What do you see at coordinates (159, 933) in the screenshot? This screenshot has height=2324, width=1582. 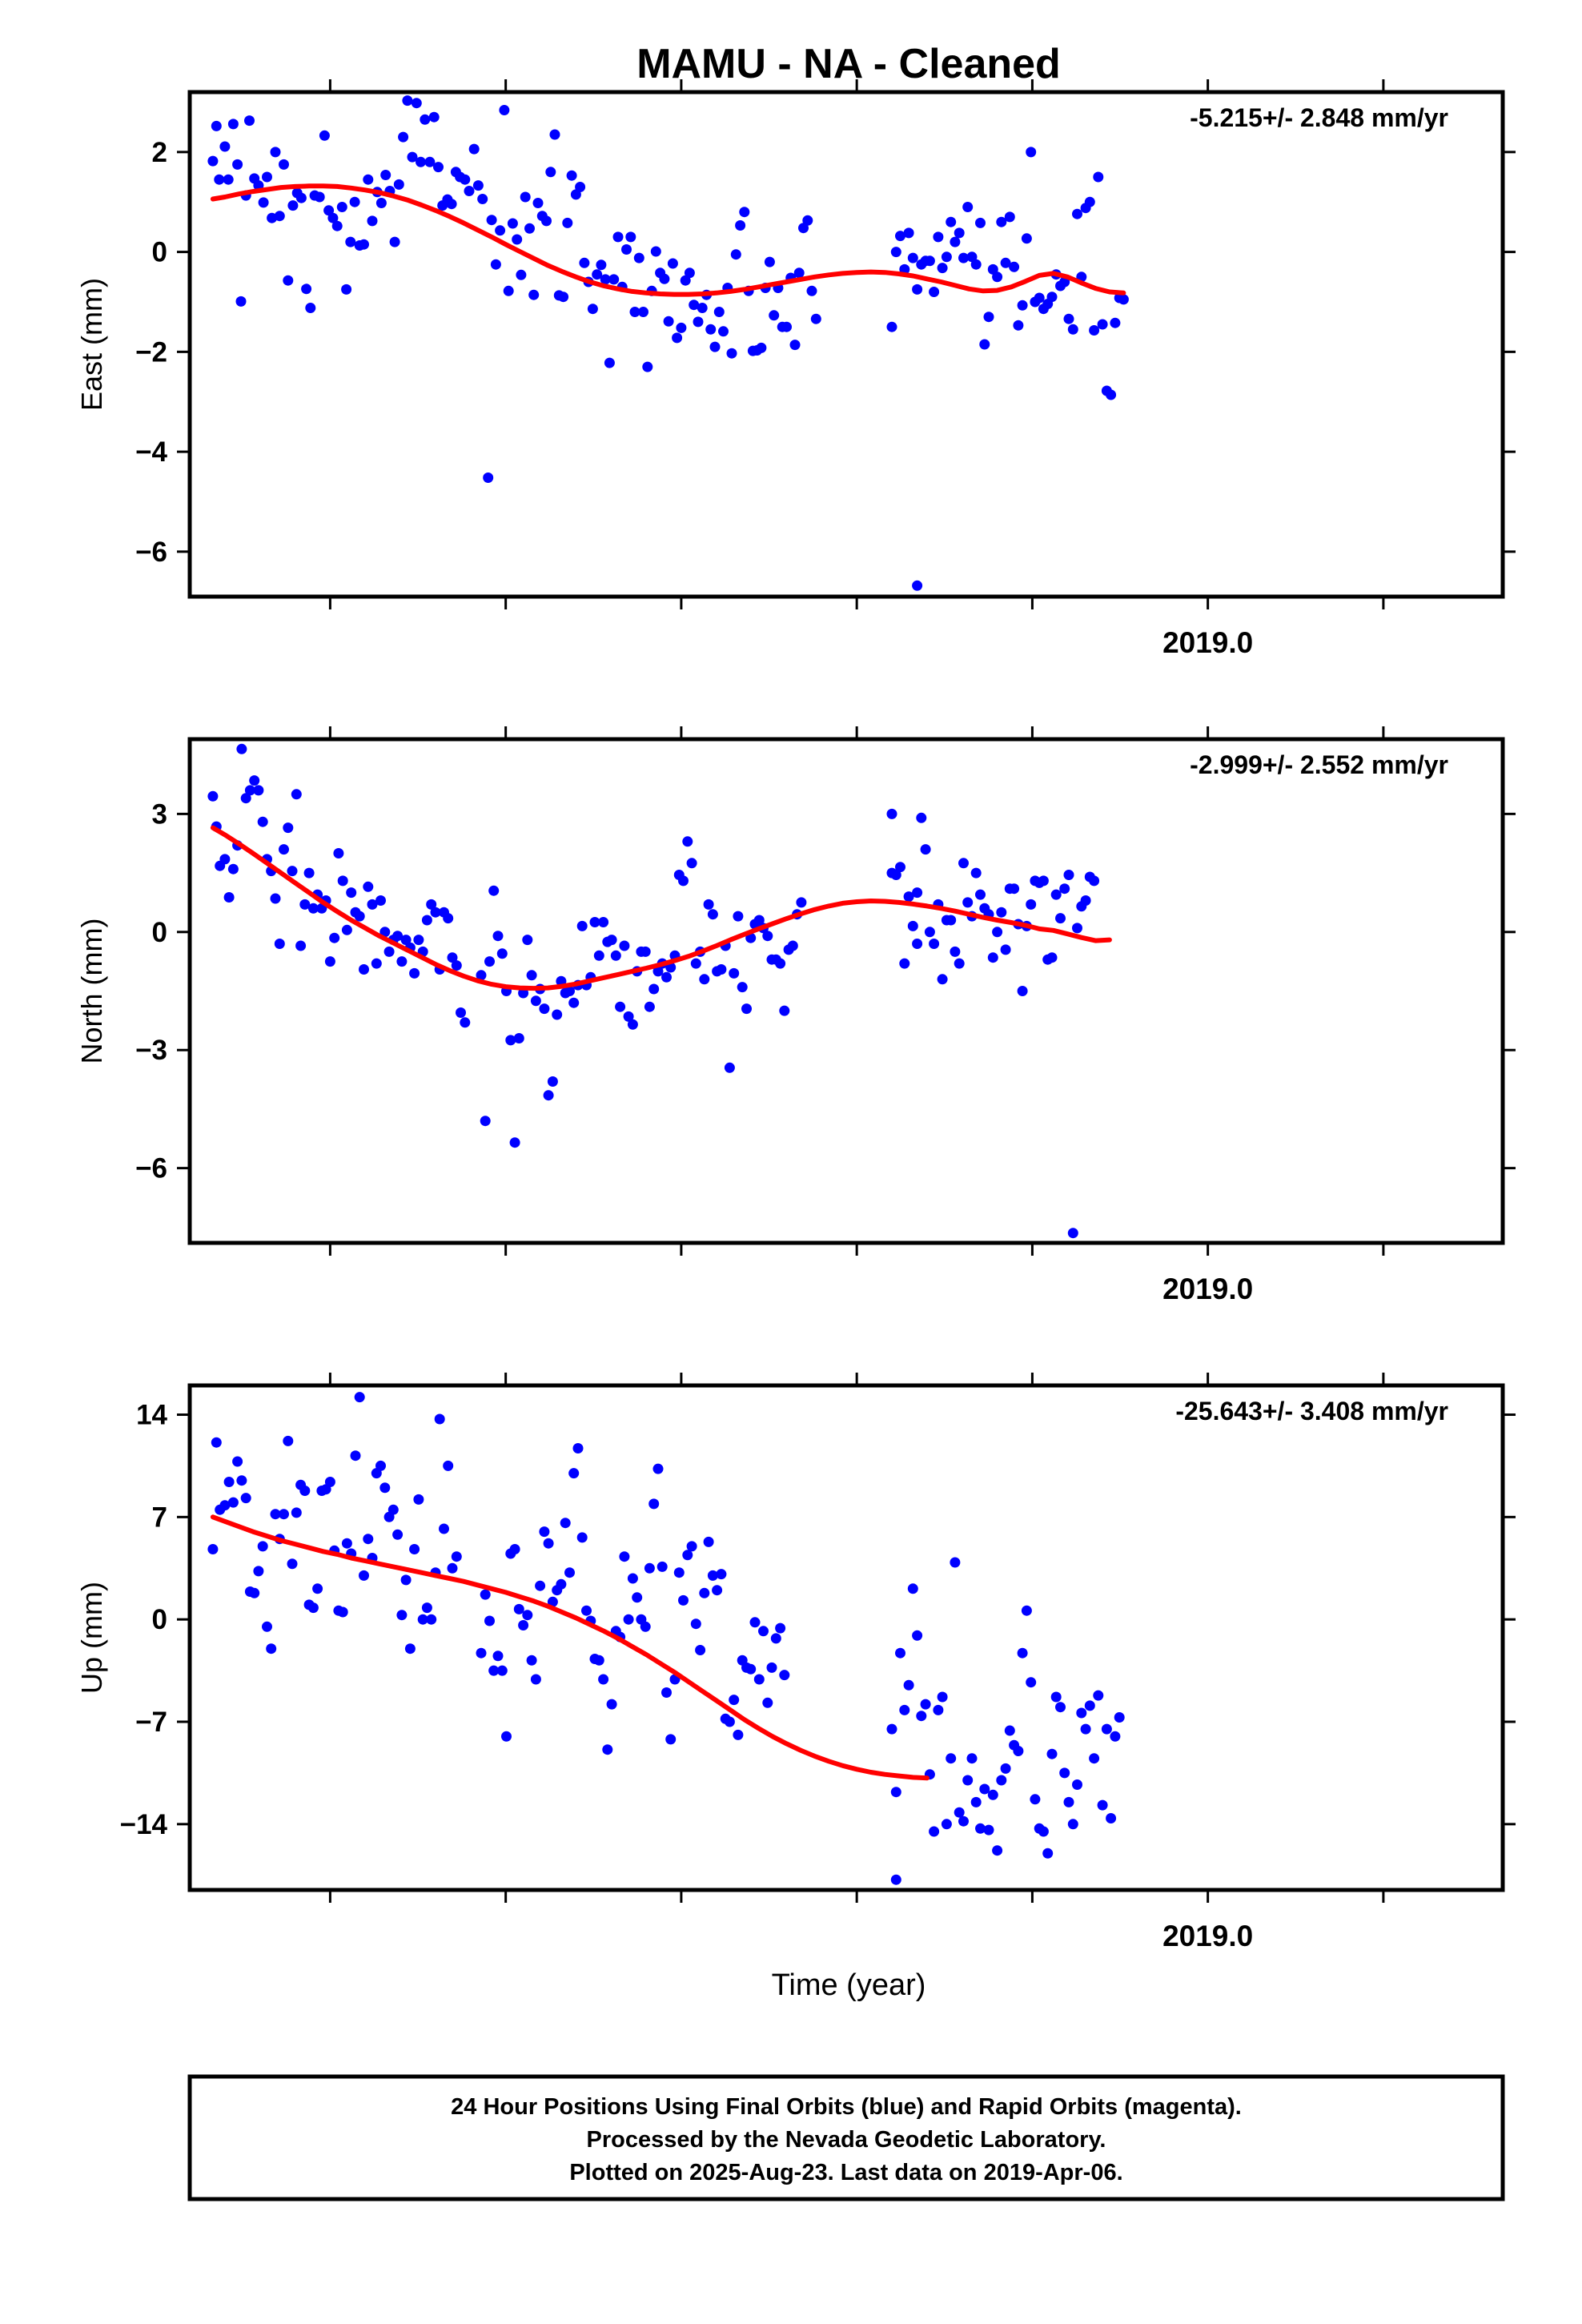 I see `north-y-tick-label: 0` at bounding box center [159, 933].